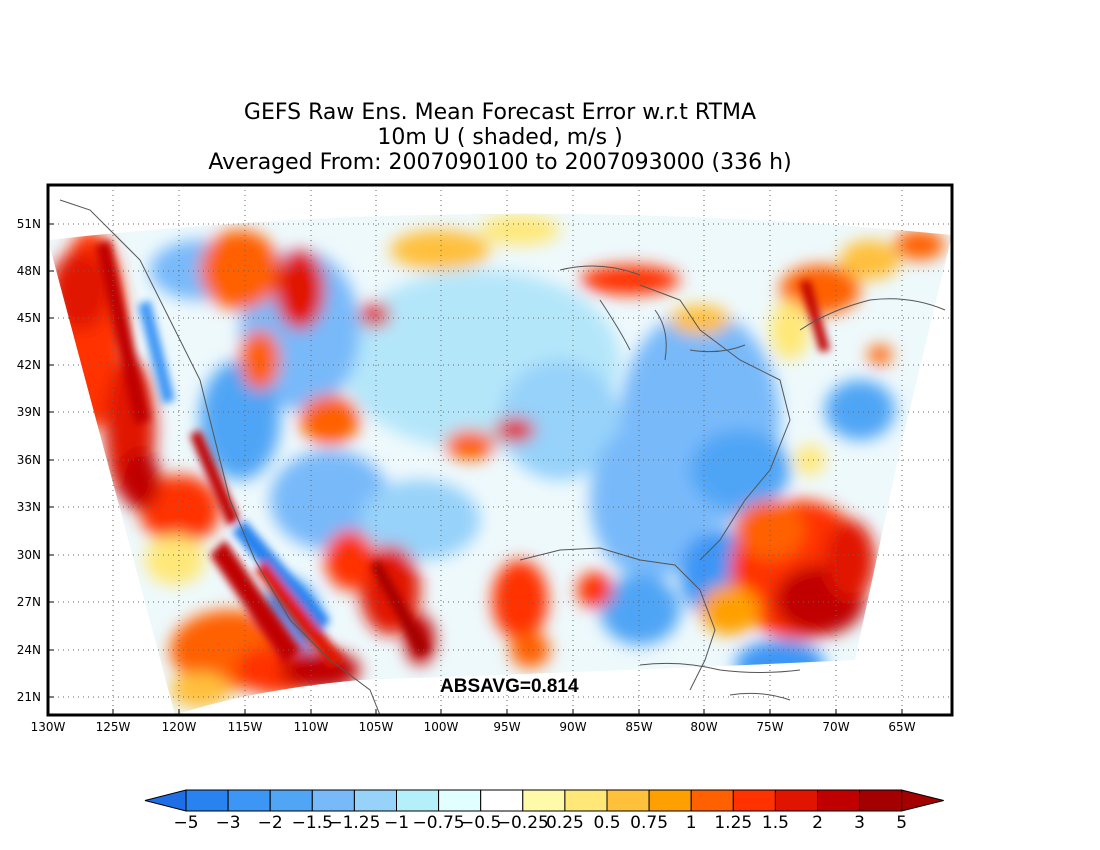 This screenshot has width=1100, height=850. I want to click on lon-label: 95W, so click(506, 727).